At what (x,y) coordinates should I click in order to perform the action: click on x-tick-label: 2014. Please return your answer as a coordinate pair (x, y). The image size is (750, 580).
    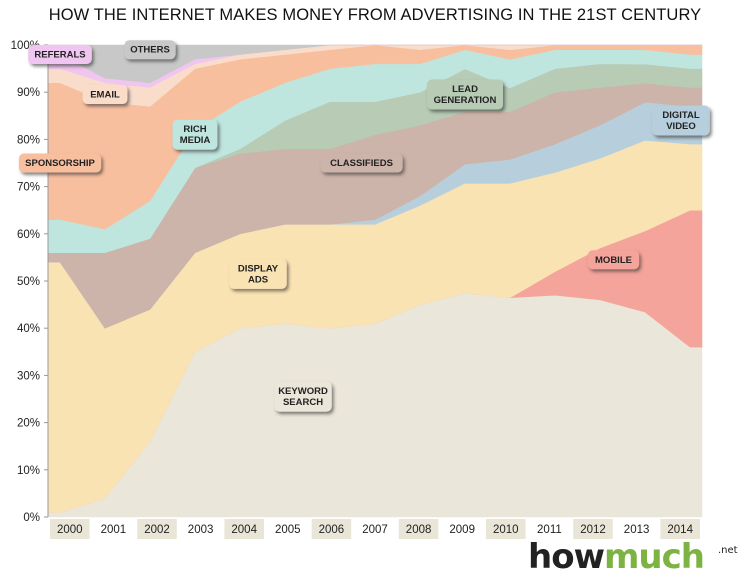
    Looking at the image, I should click on (680, 530).